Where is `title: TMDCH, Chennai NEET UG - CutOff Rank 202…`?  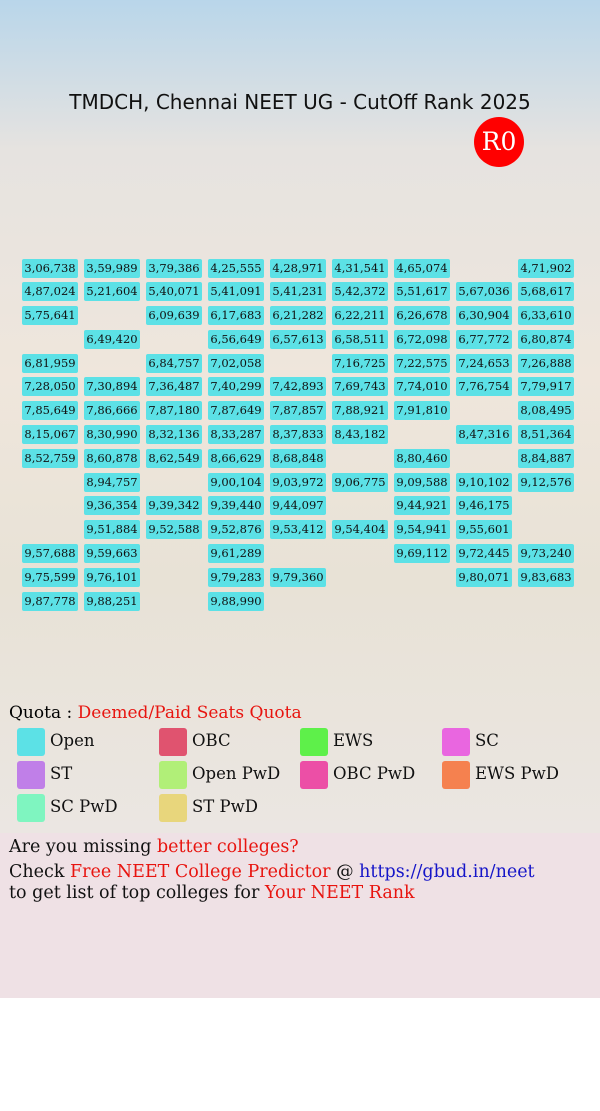 title: TMDCH, Chennai NEET UG - CutOff Rank 202… is located at coordinates (300, 102).